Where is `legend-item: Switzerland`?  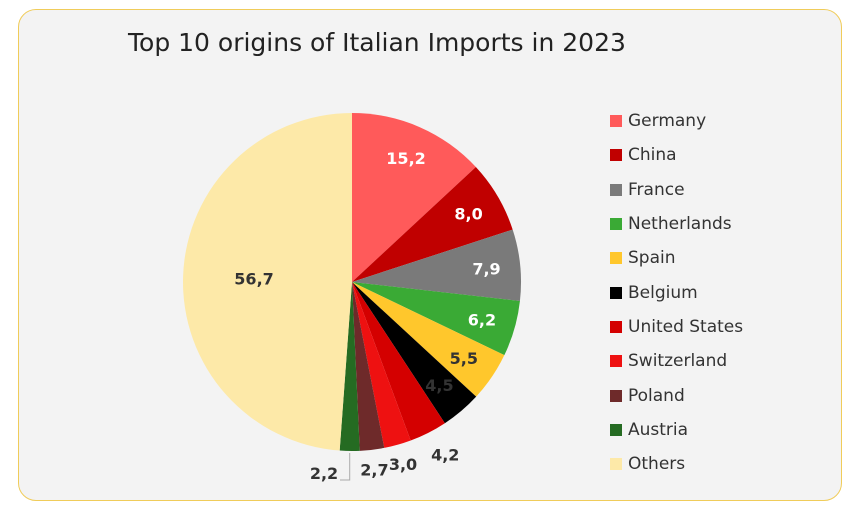 legend-item: Switzerland is located at coordinates (676, 361).